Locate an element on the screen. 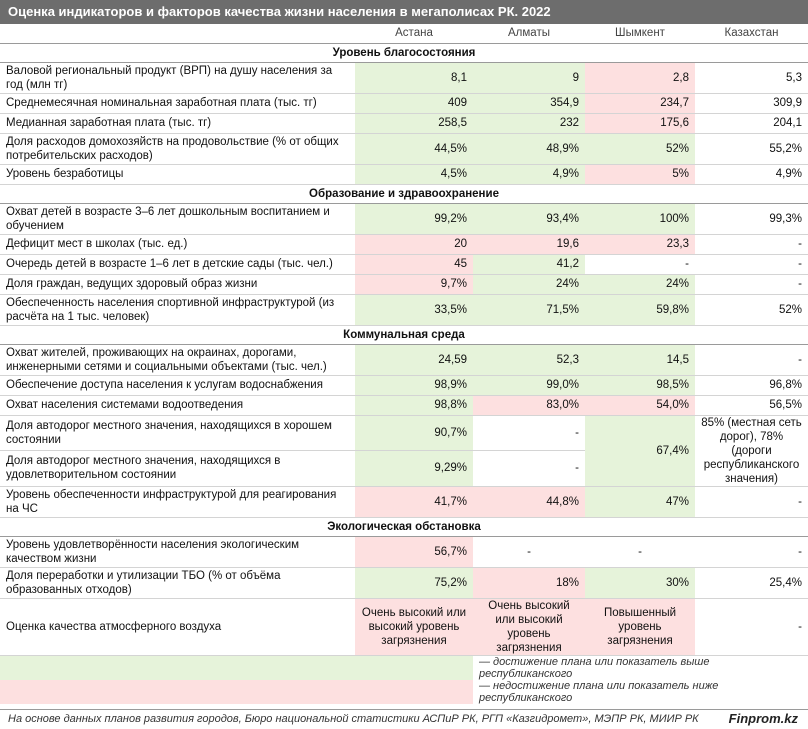  column-astana: Астана is located at coordinates (414, 34).